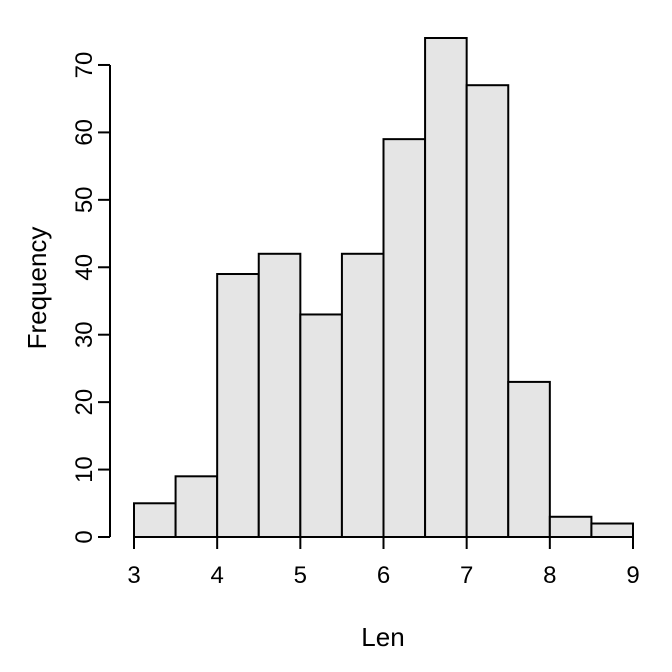 This screenshot has height=672, width=672. What do you see at coordinates (37, 288) in the screenshot?
I see `y-axis-title: Frequency` at bounding box center [37, 288].